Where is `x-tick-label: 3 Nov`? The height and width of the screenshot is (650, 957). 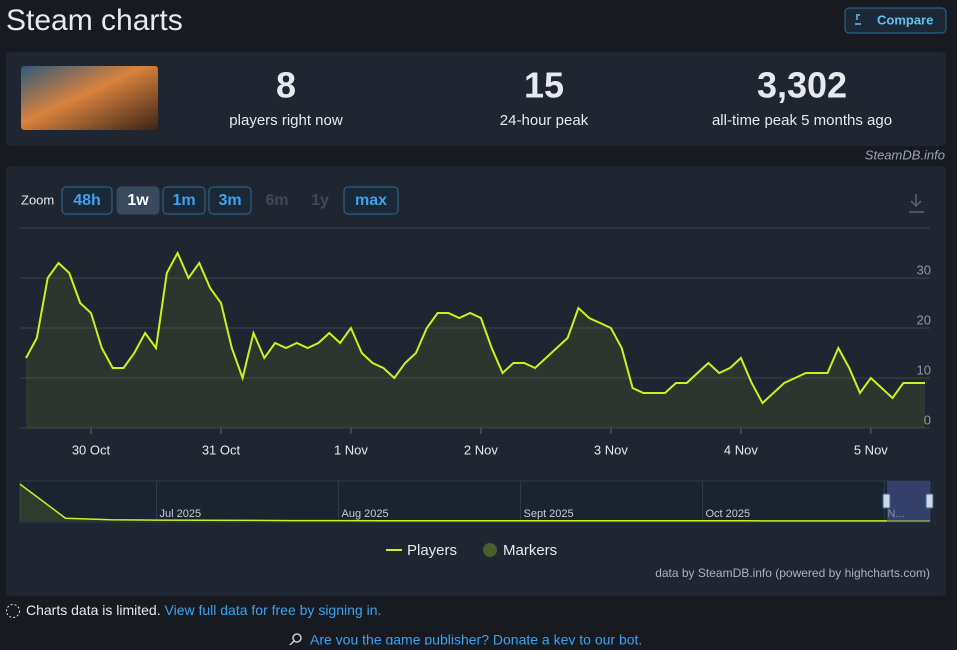
x-tick-label: 3 Nov is located at coordinates (611, 449).